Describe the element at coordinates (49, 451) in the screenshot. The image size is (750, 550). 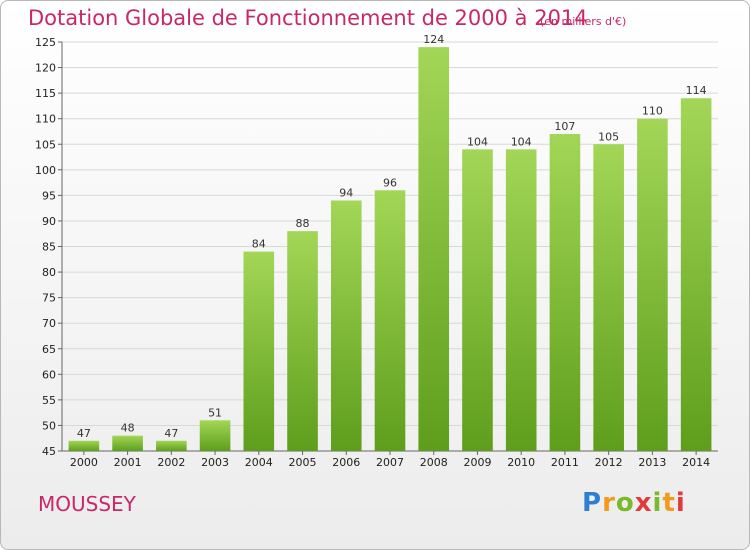
I see `y-tick-label: 45` at that location.